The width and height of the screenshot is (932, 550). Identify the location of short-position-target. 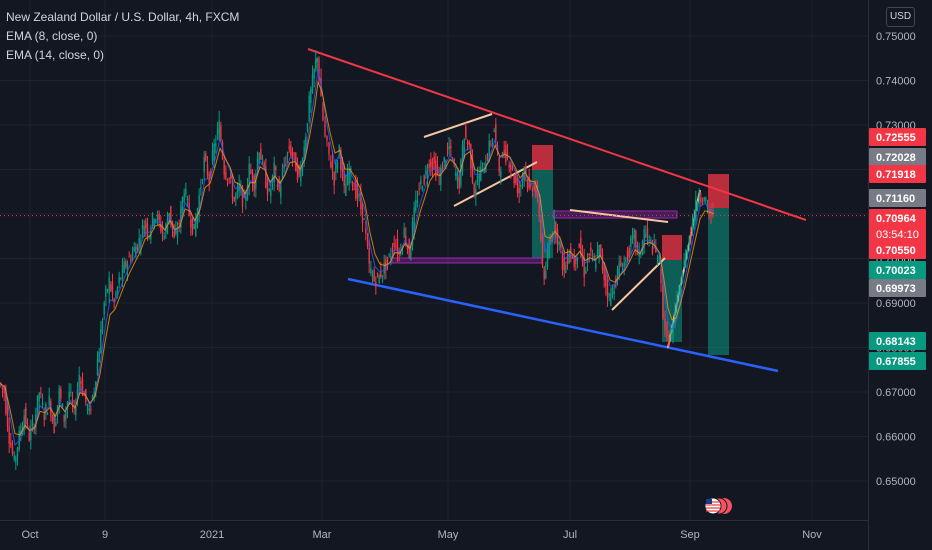
(718, 281).